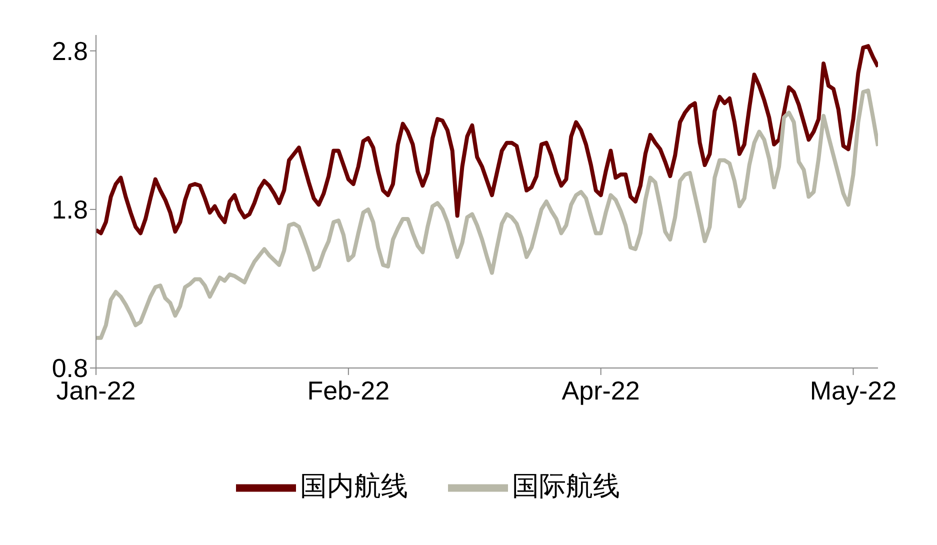 The width and height of the screenshot is (937, 545). I want to click on x-tick-label: Apr-22, so click(601, 390).